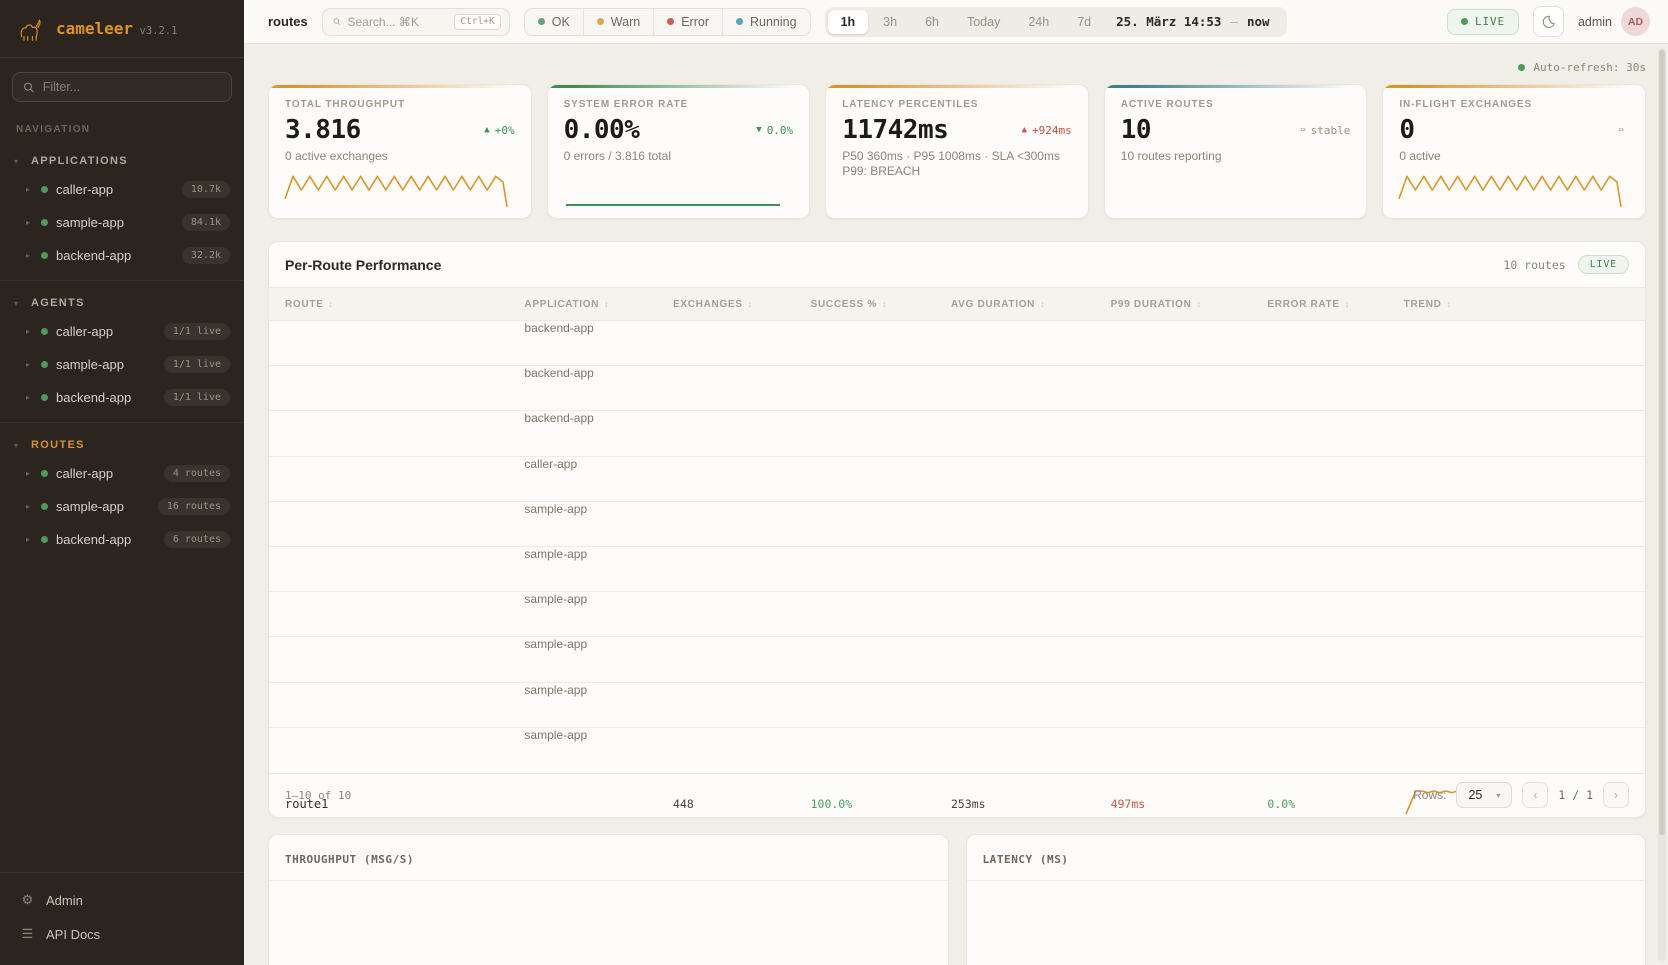 This screenshot has height=965, width=1668. Describe the element at coordinates (122, 506) in the screenshot. I see `sidebar-item-sample-app: ▸ sample-app 16 routes` at that location.